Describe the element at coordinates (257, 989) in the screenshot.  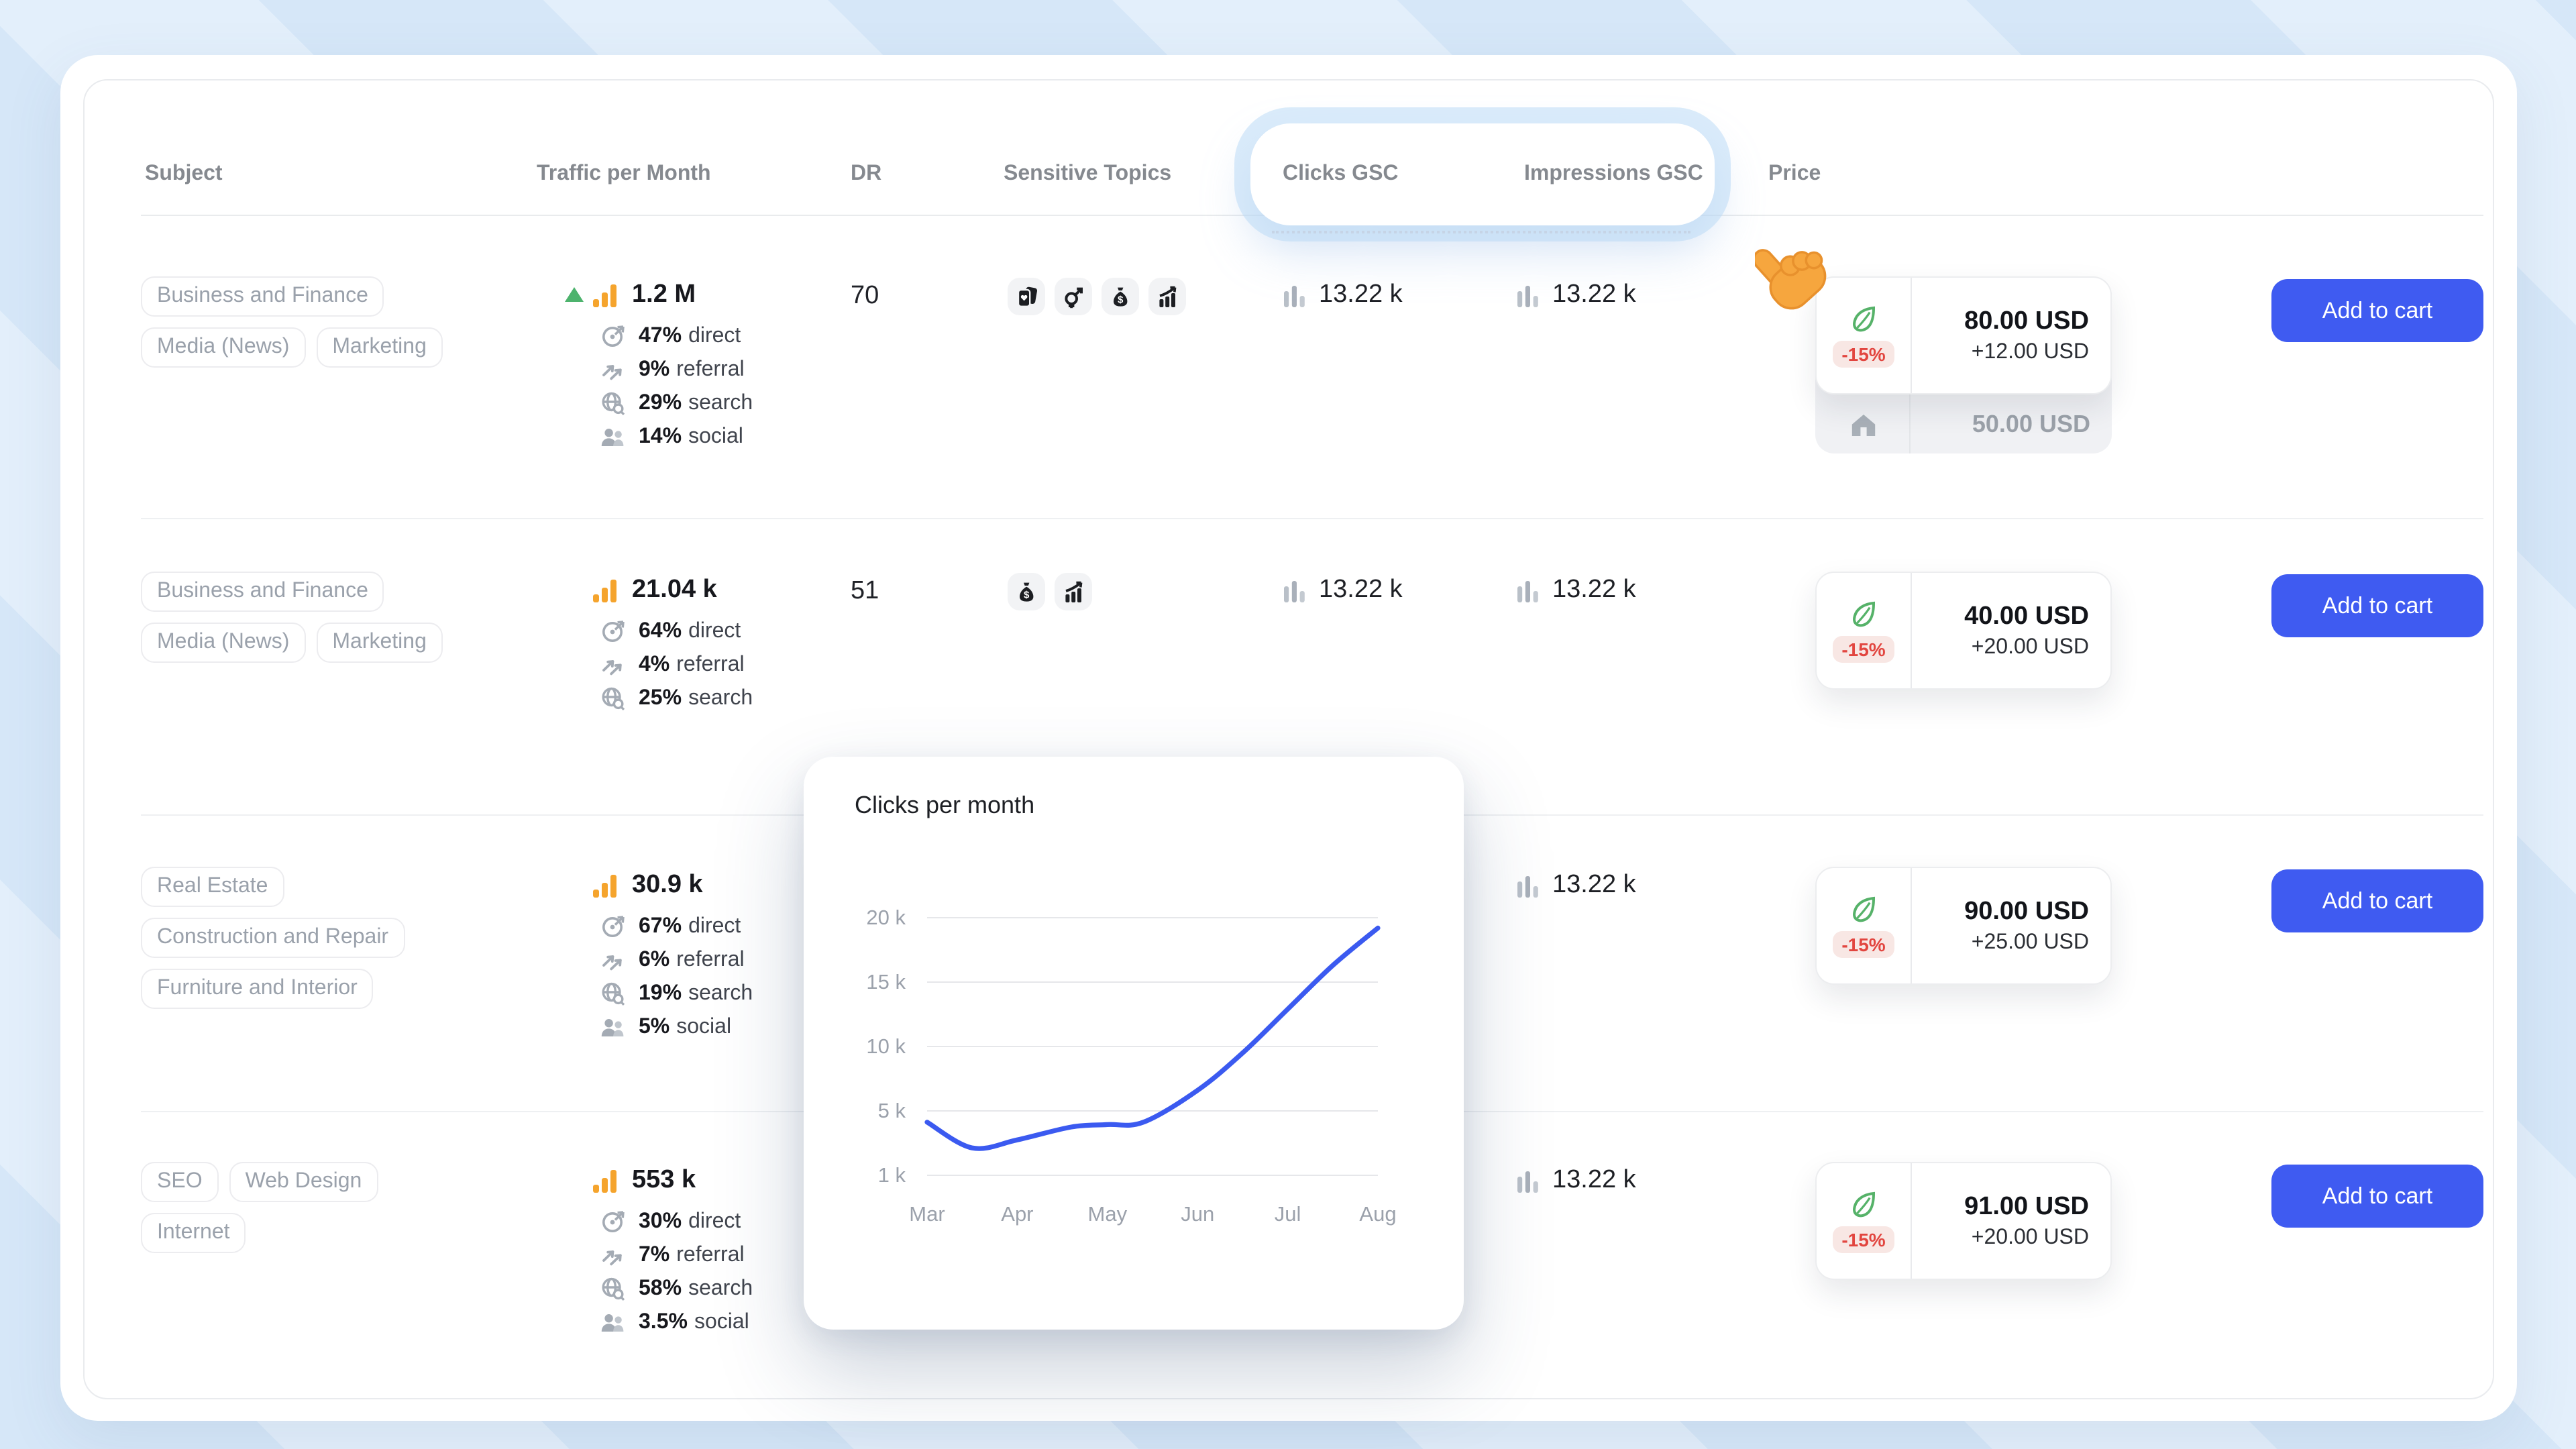
I see `subject-tag: Furniture and Interior` at that location.